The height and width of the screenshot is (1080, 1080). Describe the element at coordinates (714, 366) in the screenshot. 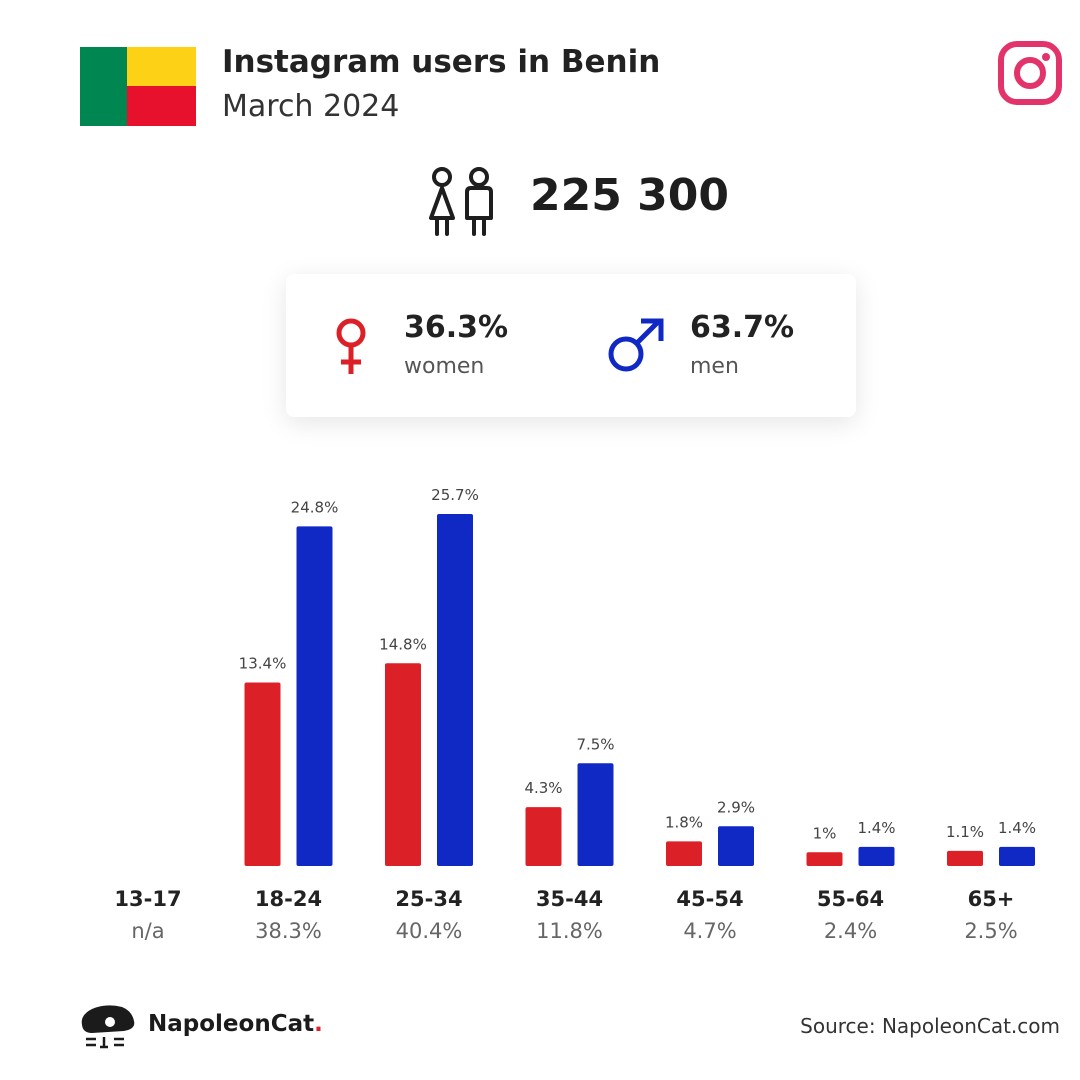

I see `men-label: men` at that location.